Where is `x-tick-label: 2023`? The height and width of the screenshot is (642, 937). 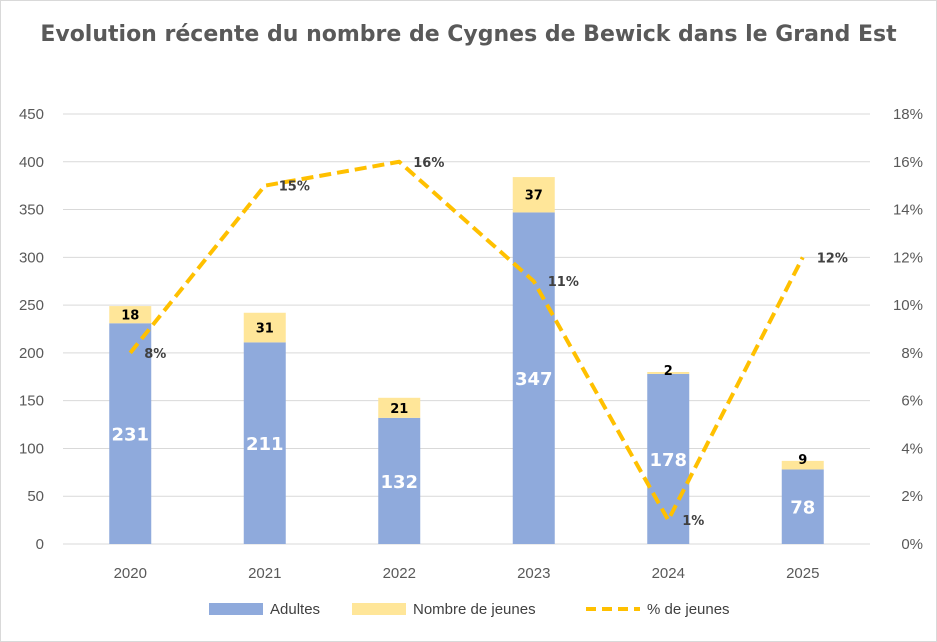
x-tick-label: 2023 is located at coordinates (533, 573).